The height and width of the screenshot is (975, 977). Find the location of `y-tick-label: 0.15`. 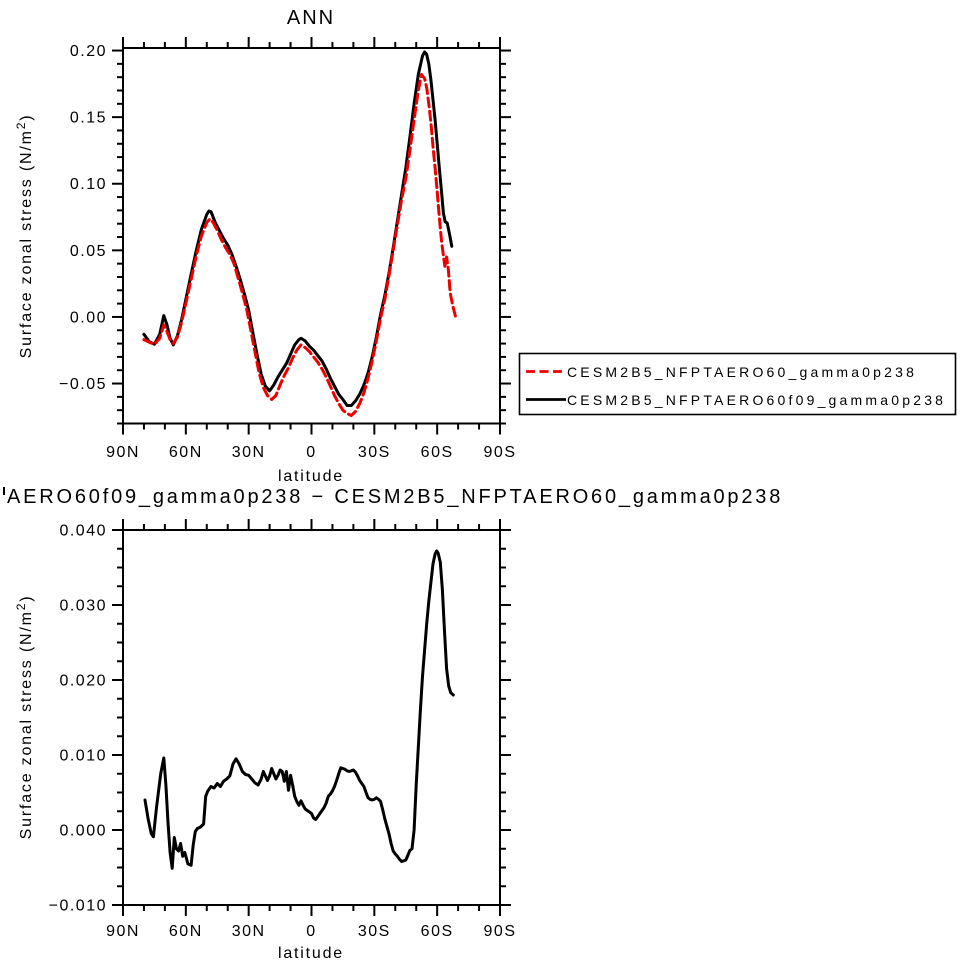

y-tick-label: 0.15 is located at coordinates (88, 118).